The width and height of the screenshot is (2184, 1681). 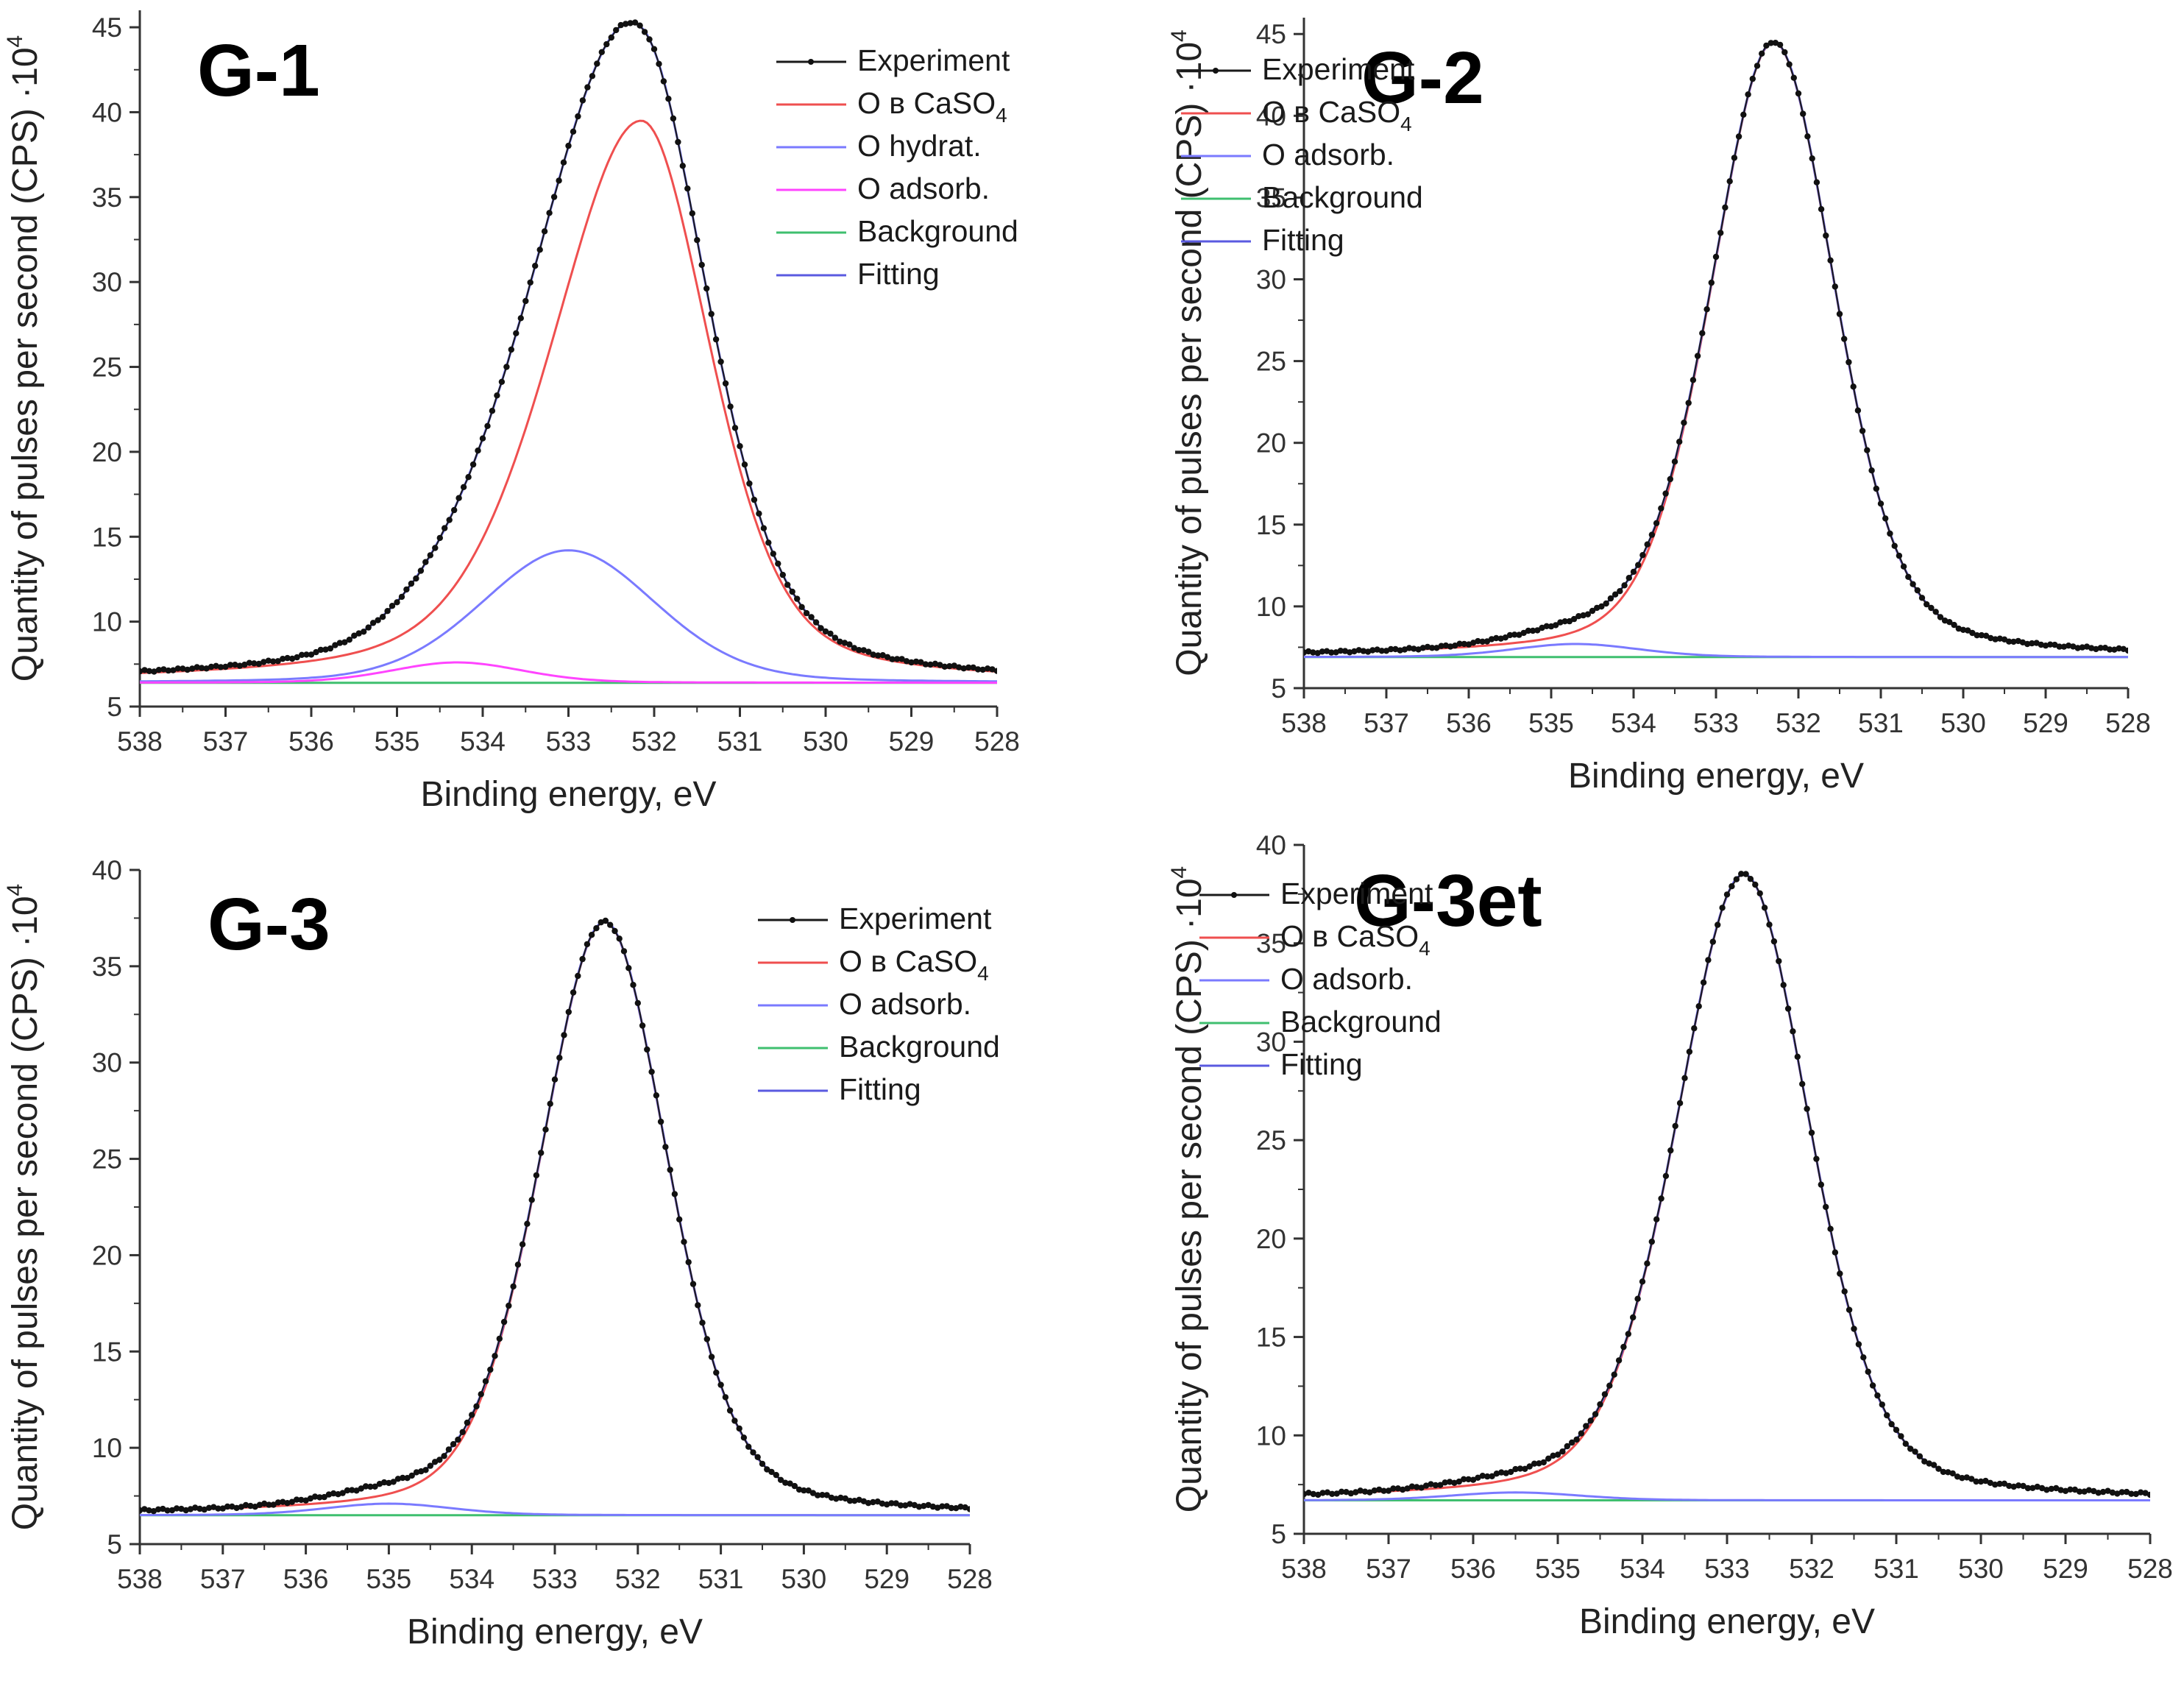 What do you see at coordinates (1001, 115) in the screenshot?
I see `legend-label-subscript: 4` at bounding box center [1001, 115].